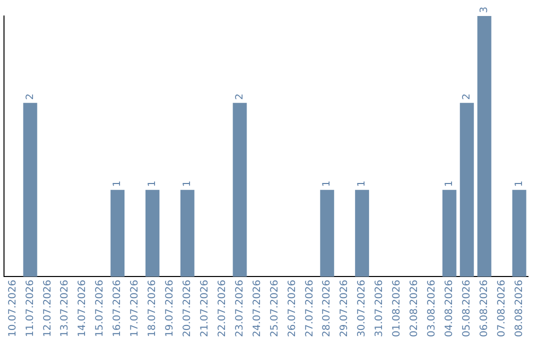  What do you see at coordinates (519, 309) in the screenshot?
I see `x-tick-label: 08.08.2026` at bounding box center [519, 309].